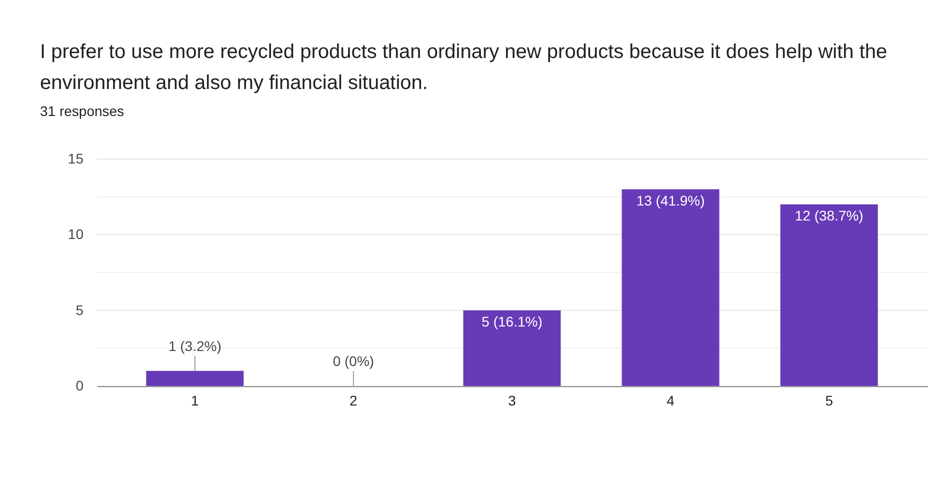 This screenshot has height=485, width=934. What do you see at coordinates (80, 386) in the screenshot?
I see `y-tick-label: 0` at bounding box center [80, 386].